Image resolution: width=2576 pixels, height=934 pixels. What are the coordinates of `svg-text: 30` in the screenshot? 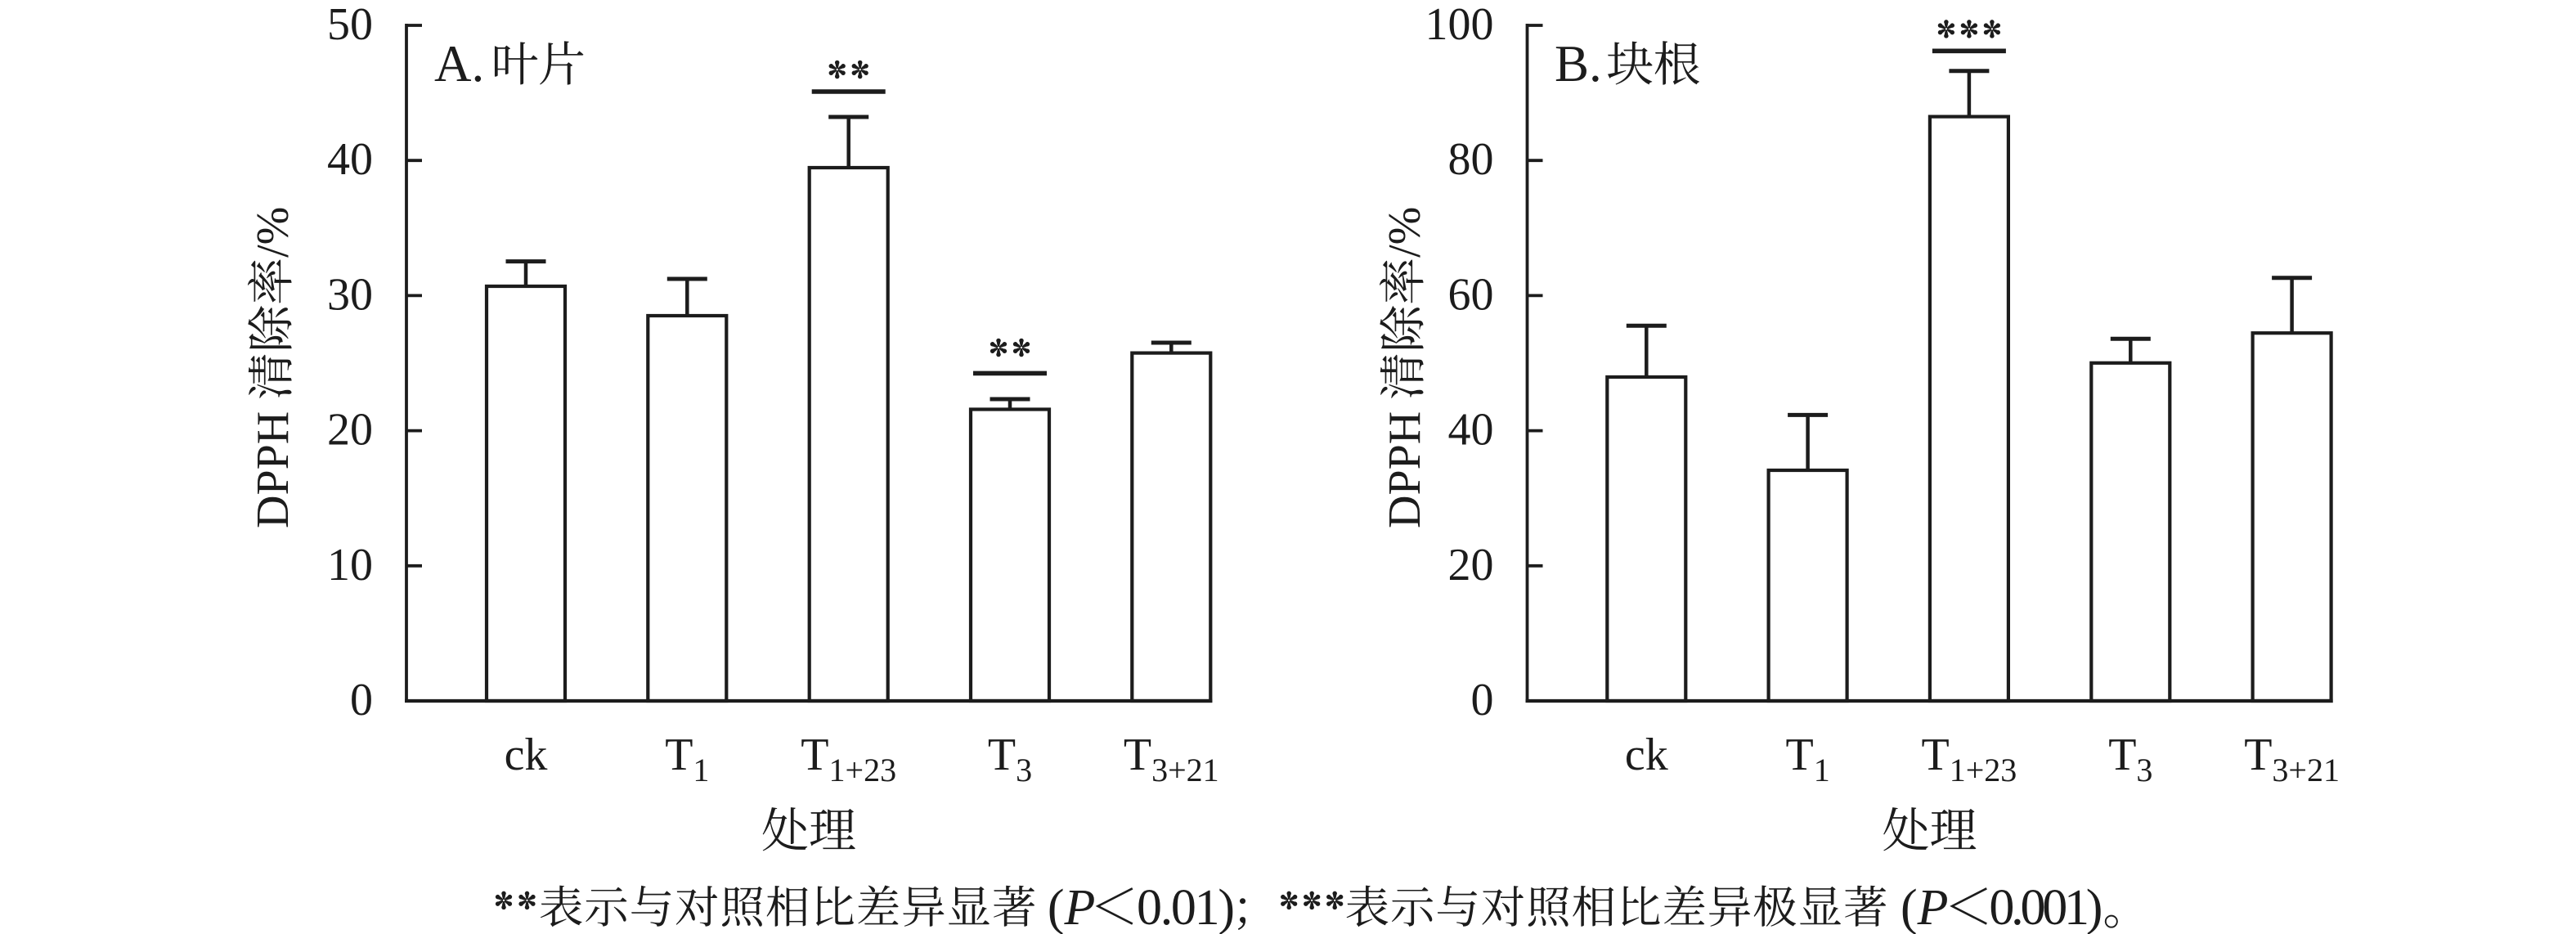 It's located at (350, 294).